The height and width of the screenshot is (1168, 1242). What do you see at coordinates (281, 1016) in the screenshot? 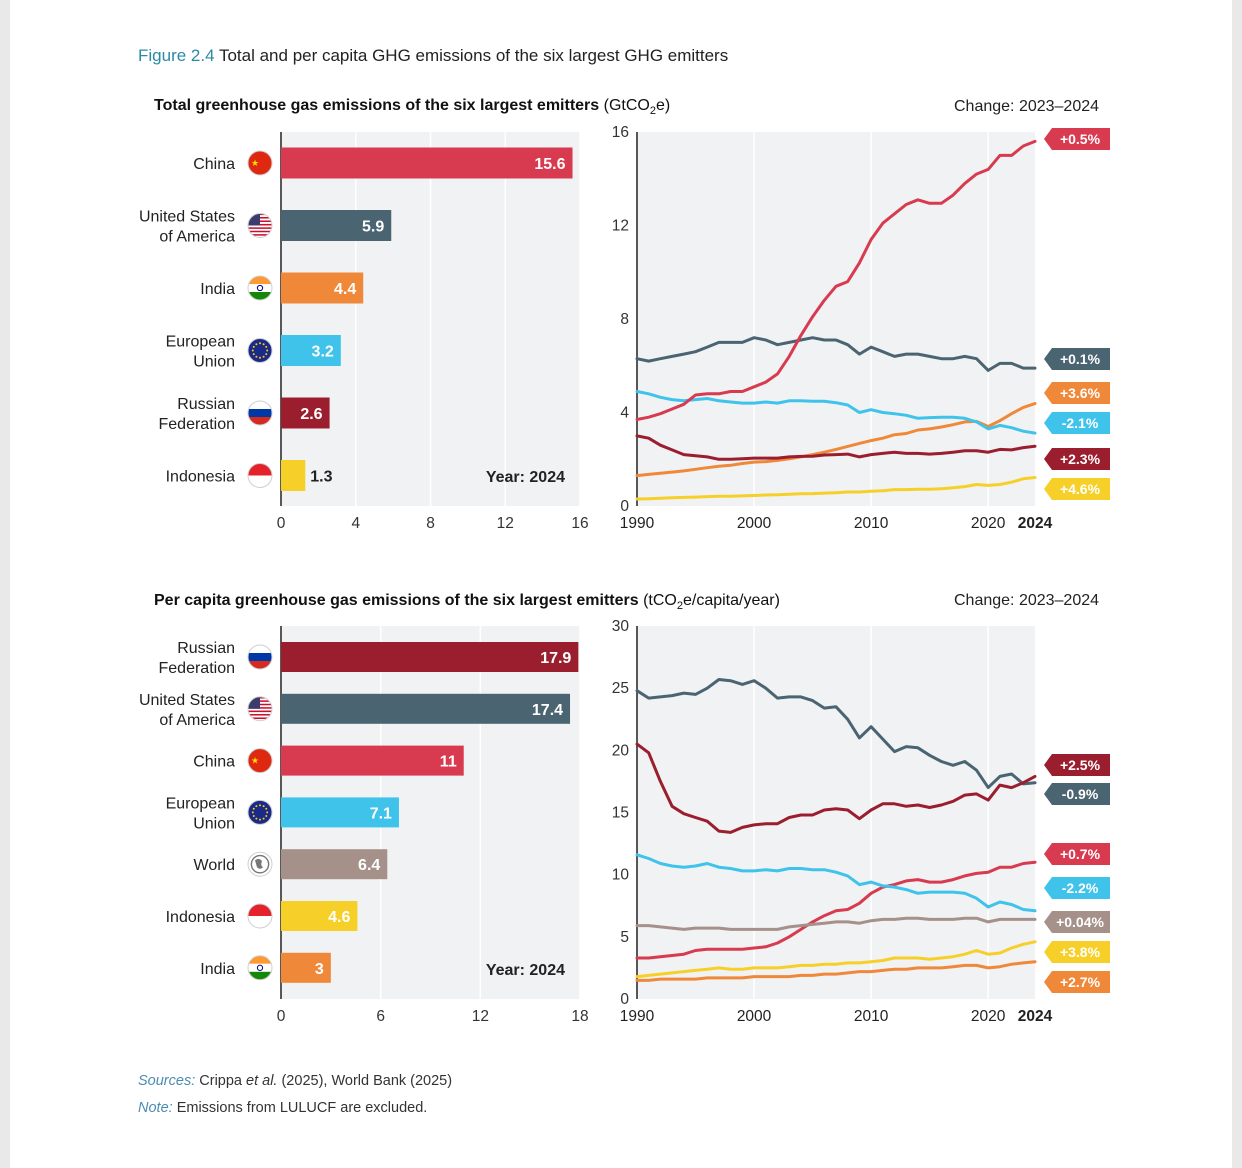
I see `percapita-bar-xtick-label: 0` at bounding box center [281, 1016].